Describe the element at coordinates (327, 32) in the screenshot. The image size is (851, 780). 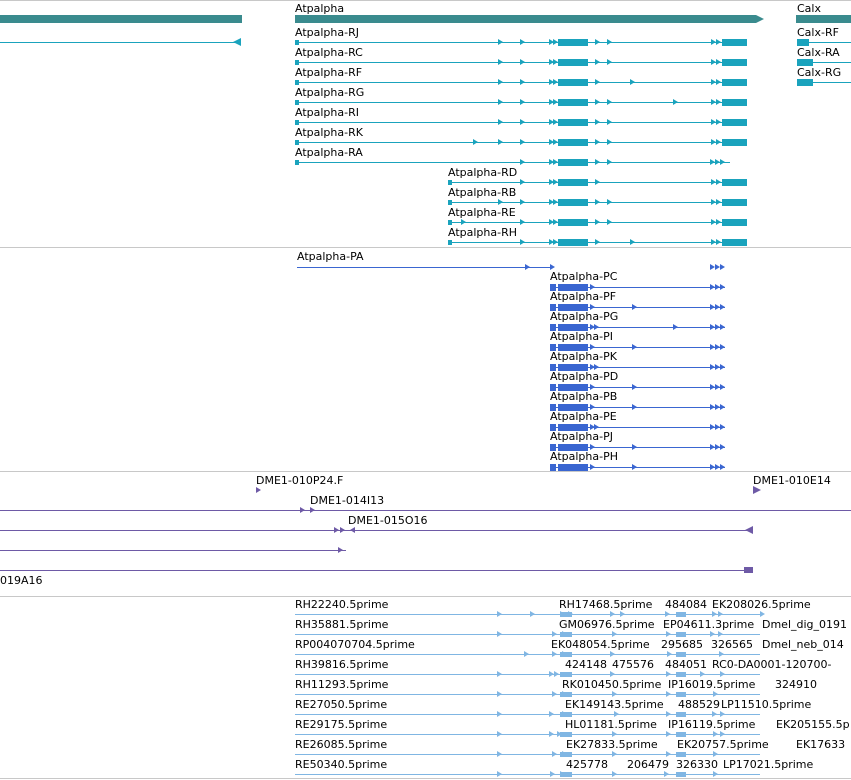
I see `transcript-label: Atpalpha-RJ` at that location.